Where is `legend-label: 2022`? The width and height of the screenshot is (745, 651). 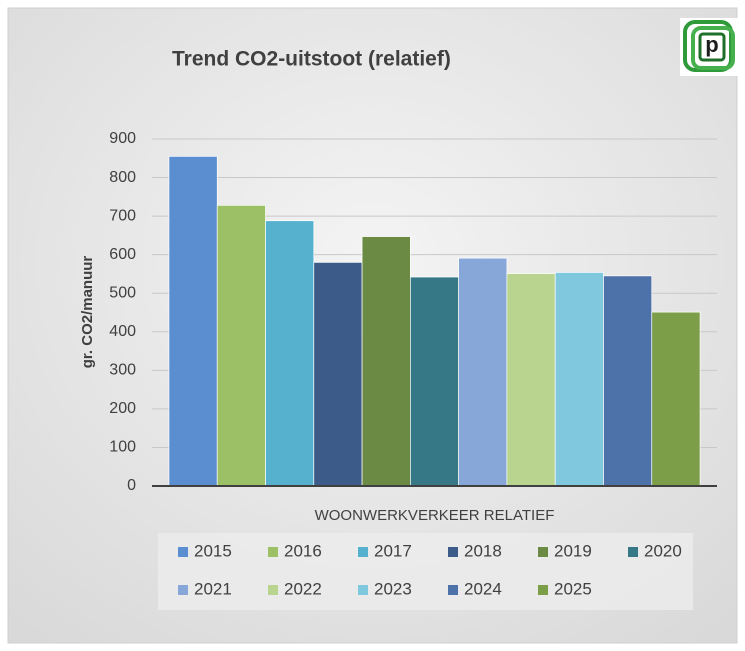
legend-label: 2022 is located at coordinates (303, 588).